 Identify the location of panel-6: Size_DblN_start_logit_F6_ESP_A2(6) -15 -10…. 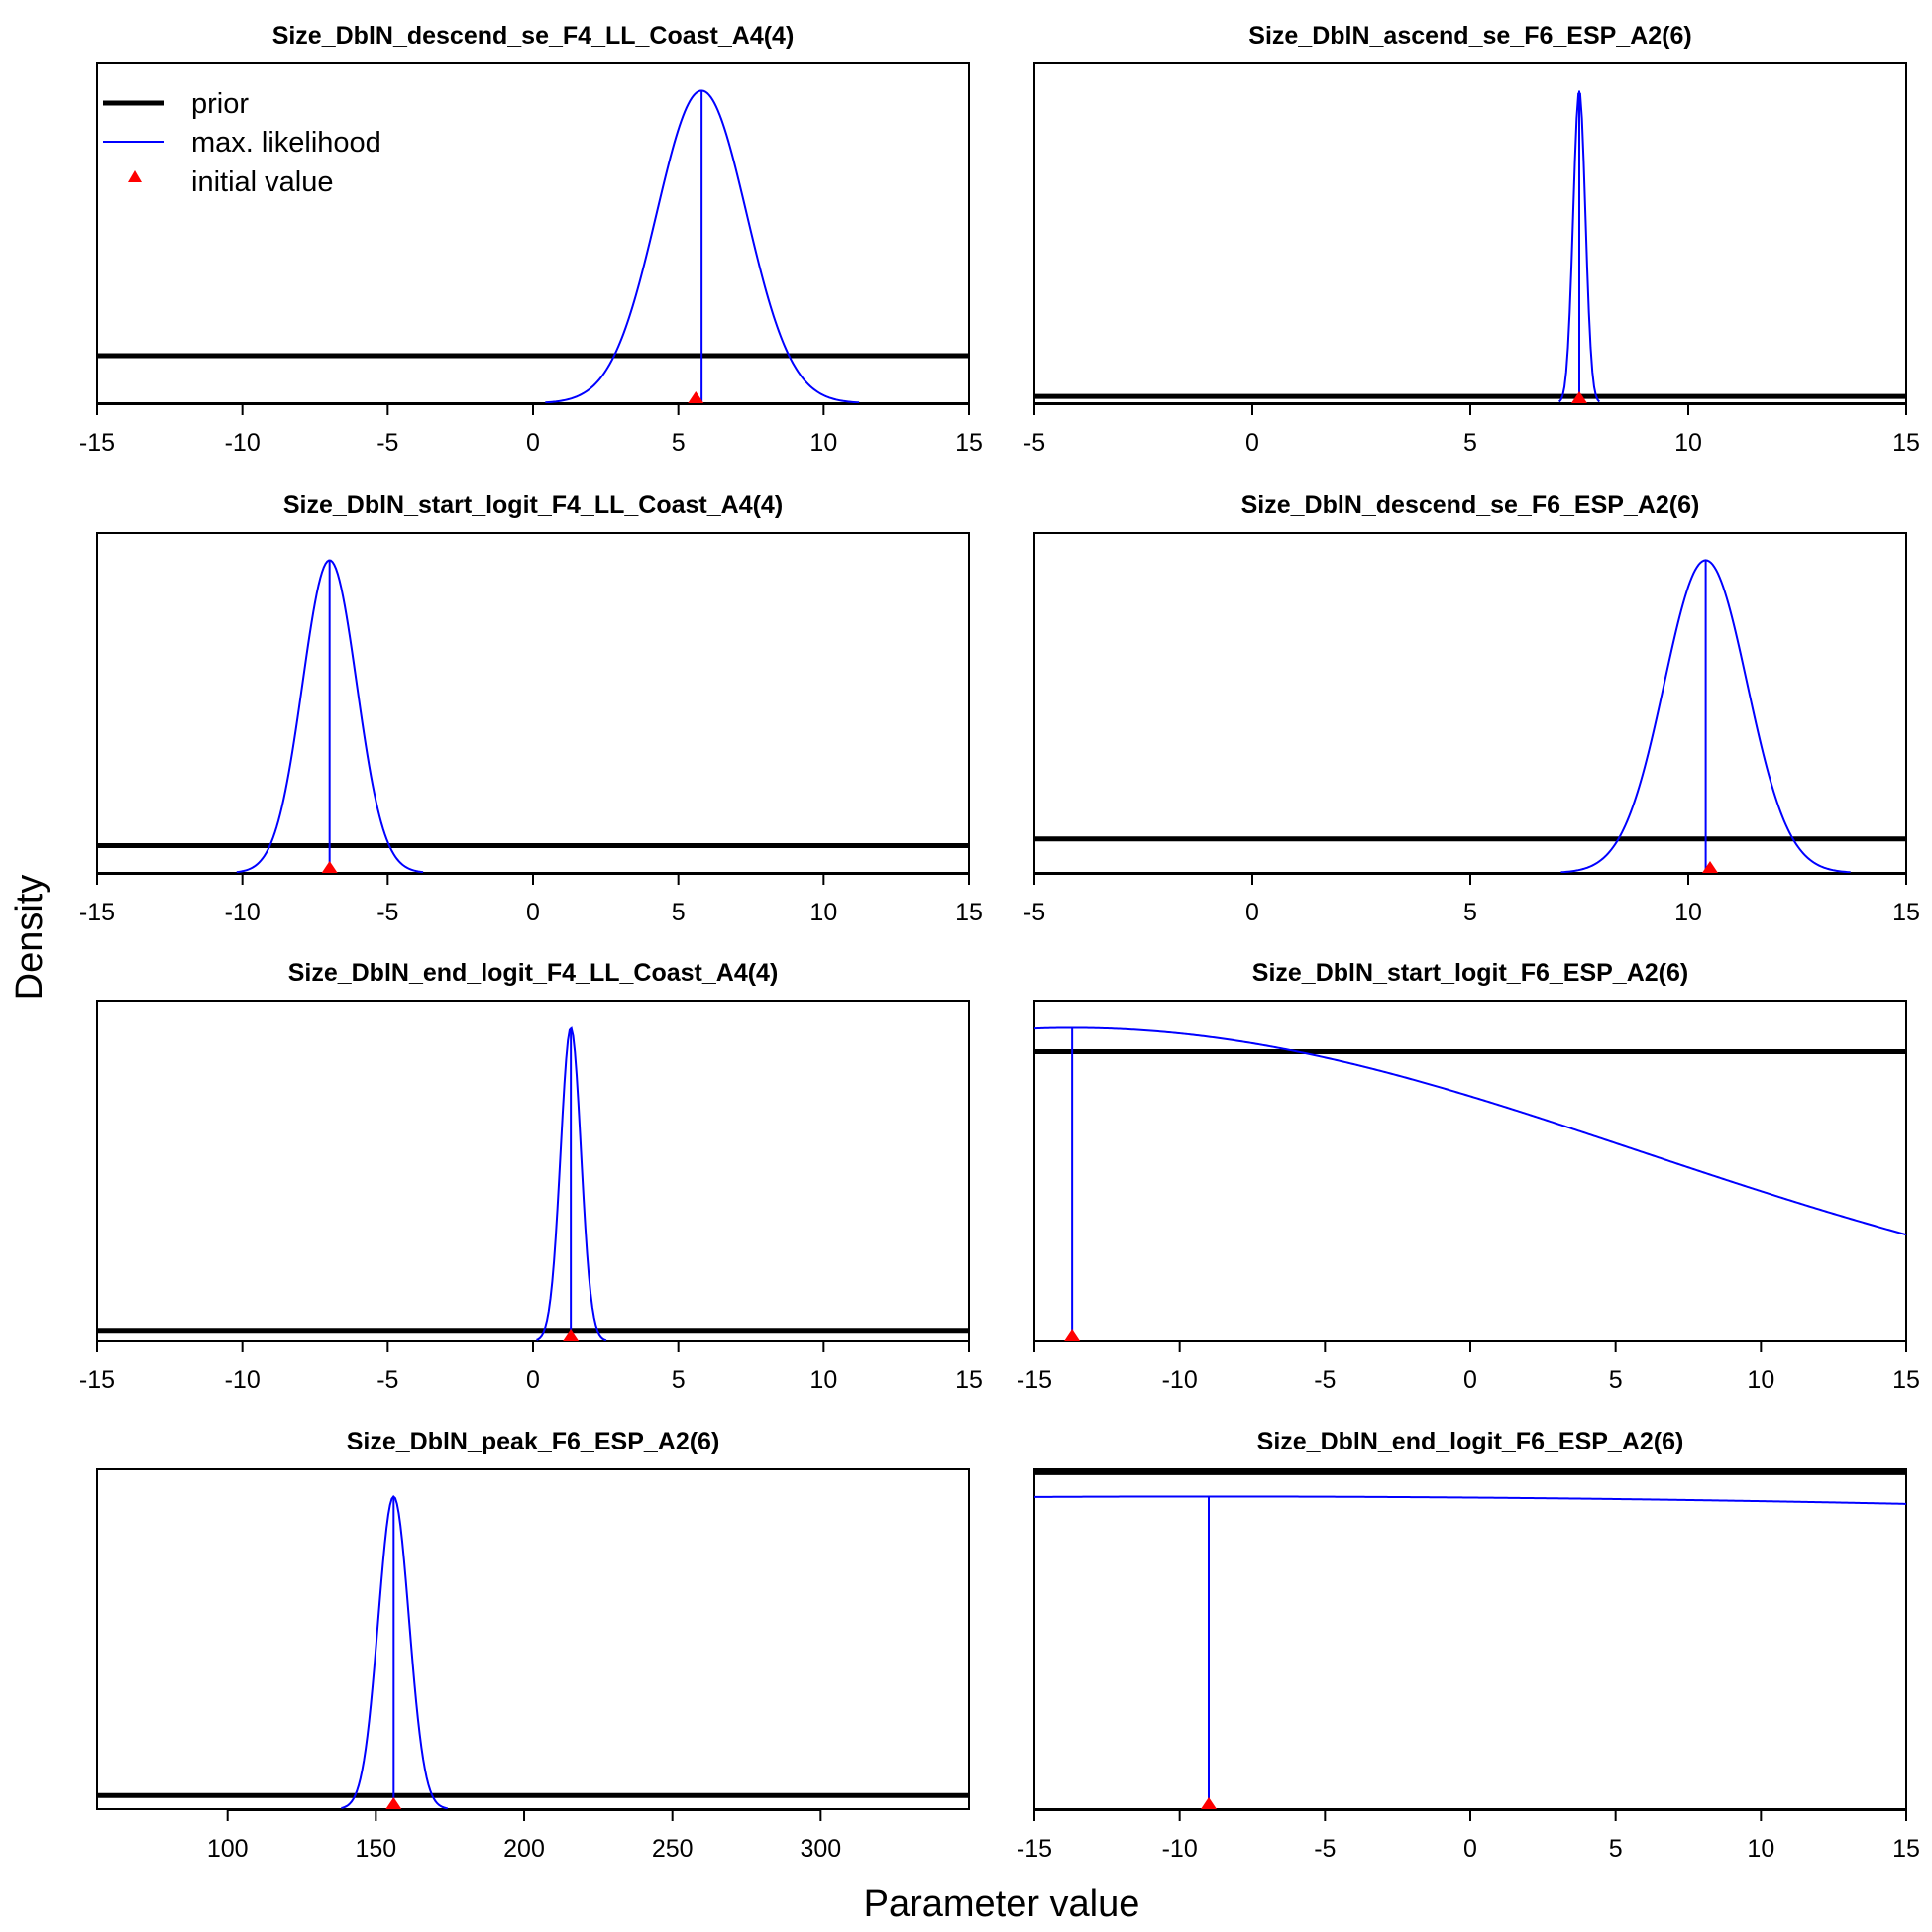
(1468, 1177).